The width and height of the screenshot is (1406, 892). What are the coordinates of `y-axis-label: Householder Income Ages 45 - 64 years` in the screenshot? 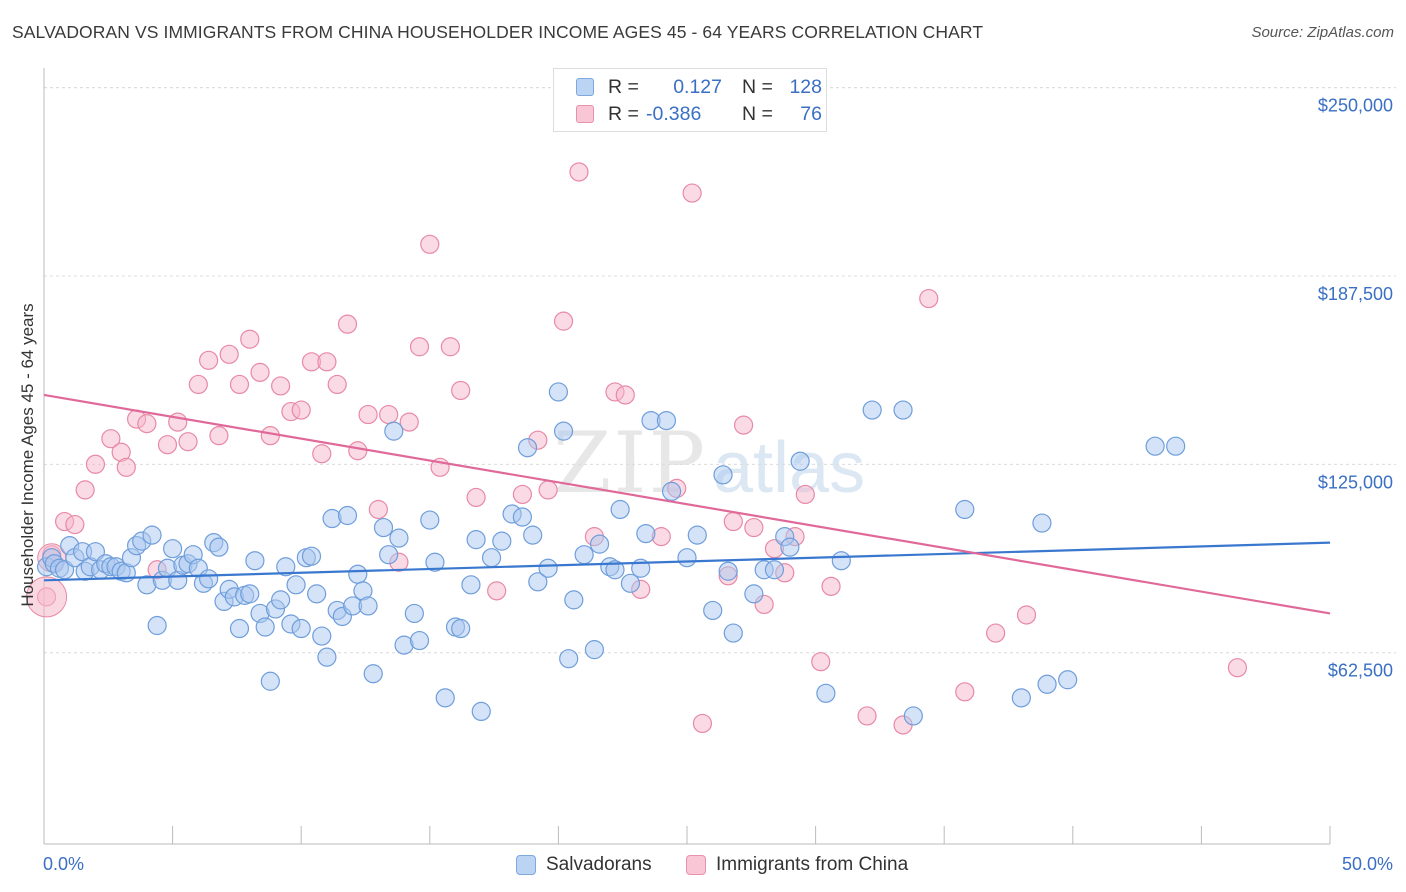 It's located at (27, 454).